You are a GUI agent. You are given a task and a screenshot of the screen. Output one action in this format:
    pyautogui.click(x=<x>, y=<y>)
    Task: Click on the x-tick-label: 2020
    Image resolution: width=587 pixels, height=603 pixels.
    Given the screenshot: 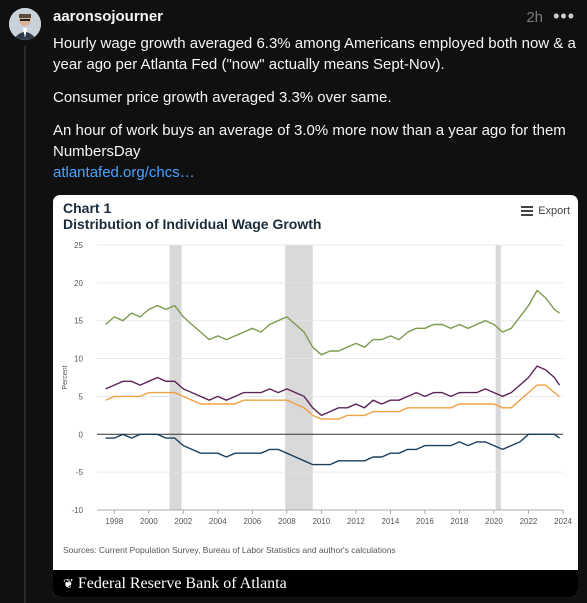 What is the action you would take?
    pyautogui.click(x=494, y=521)
    